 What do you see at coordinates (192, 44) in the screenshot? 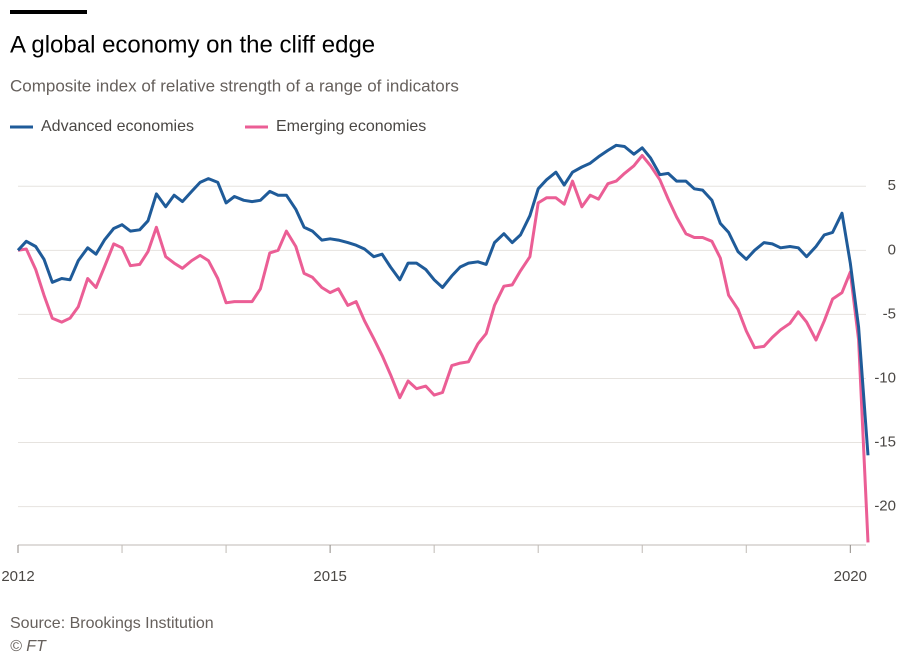
I see `chart-title: A global economy on the cliff edge` at bounding box center [192, 44].